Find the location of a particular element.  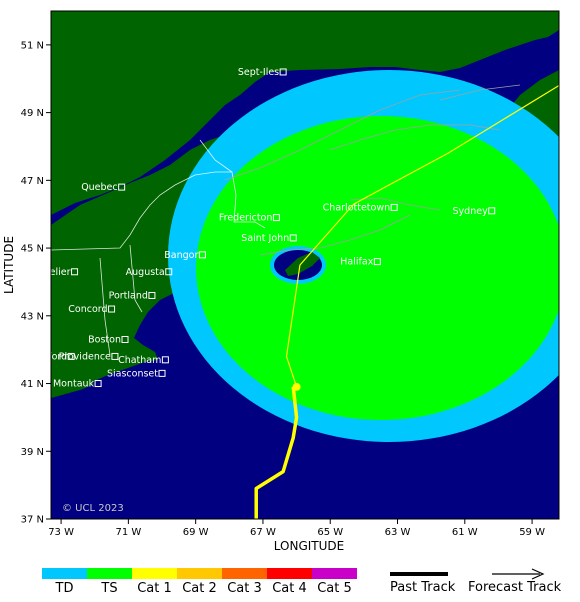

political-borders is located at coordinates (158, 247).